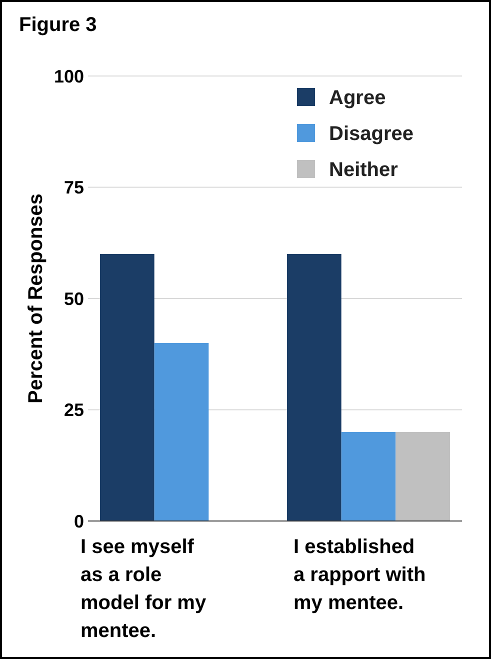 This screenshot has width=491, height=659. What do you see at coordinates (74, 188) in the screenshot?
I see `y-tick-label: 75` at bounding box center [74, 188].